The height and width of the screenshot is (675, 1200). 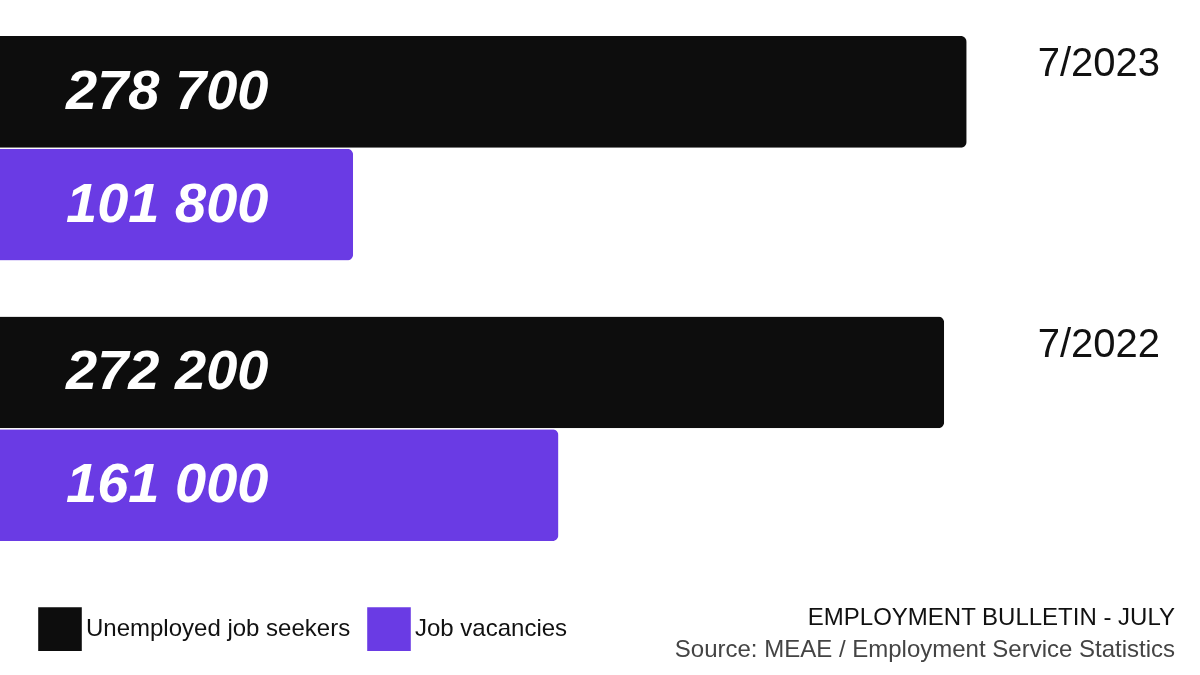 I want to click on data-label: 272 200, so click(x=167, y=370).